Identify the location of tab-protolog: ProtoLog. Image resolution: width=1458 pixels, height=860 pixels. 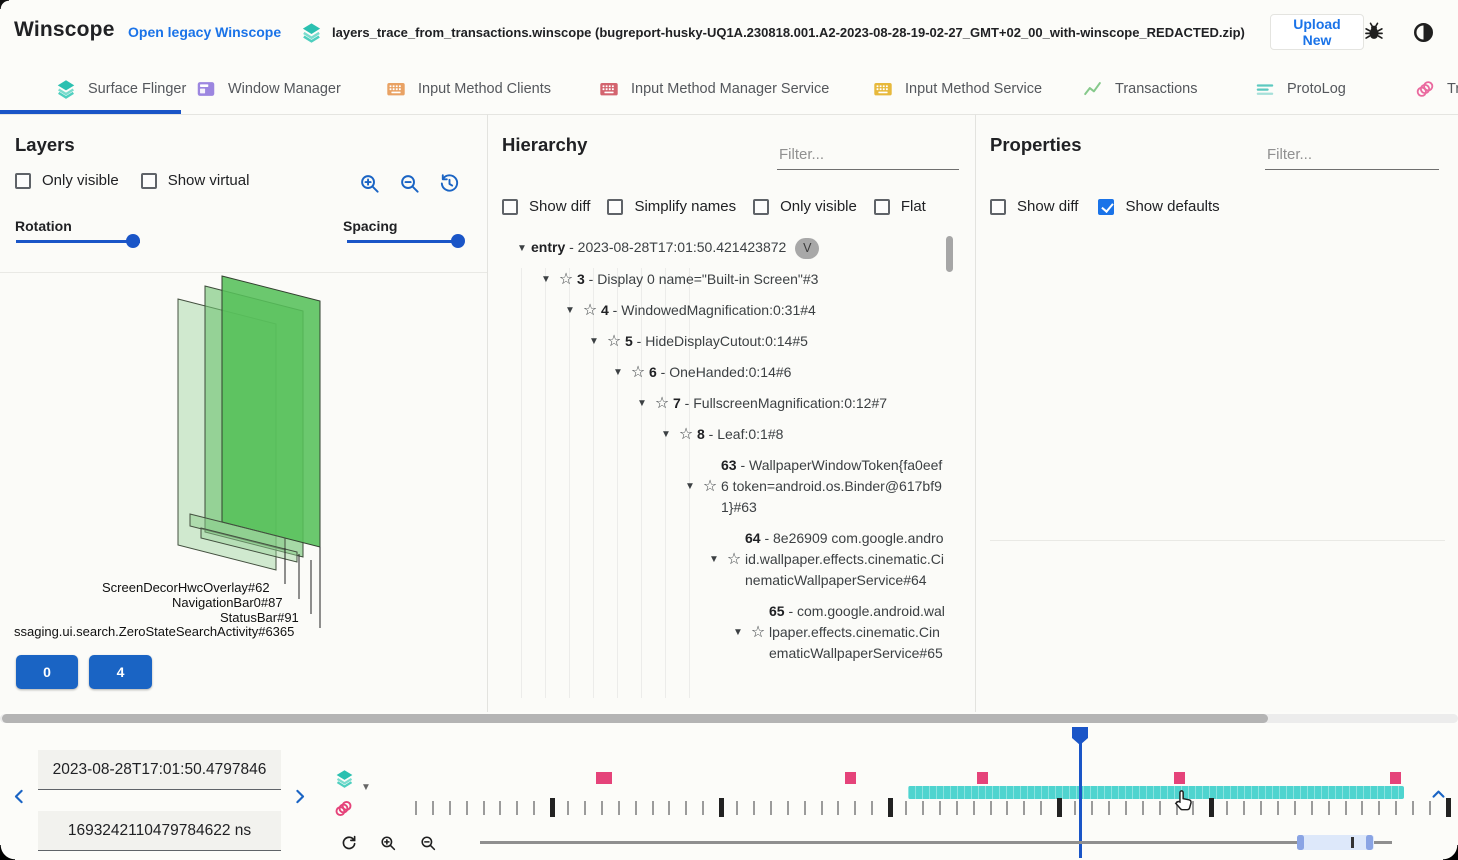
(1300, 89).